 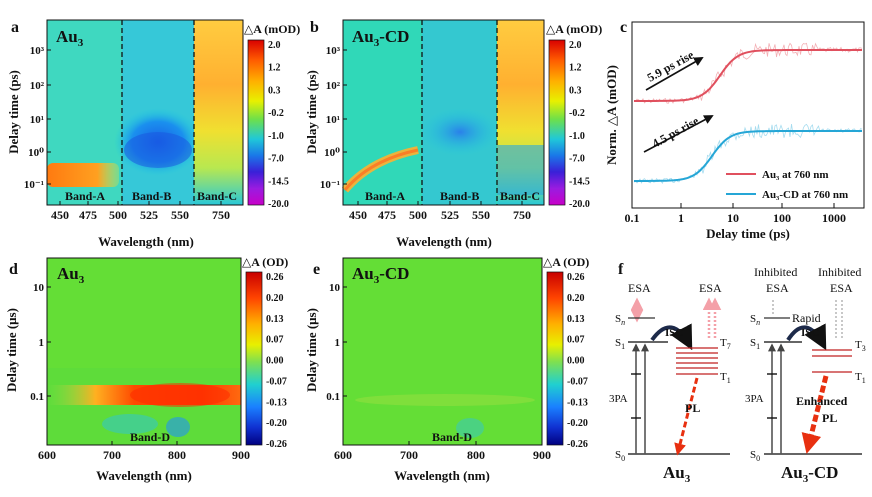 I want to click on heatmap-e-feature, so click(x=470, y=428).